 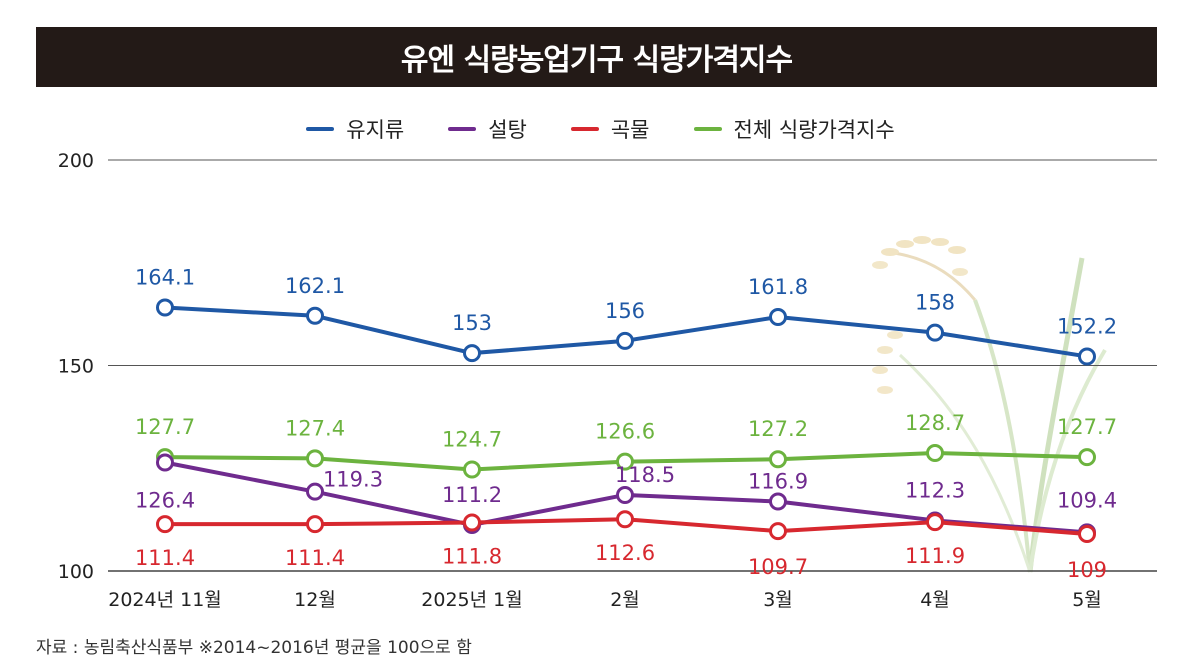 What do you see at coordinates (1087, 600) in the screenshot?
I see `x-tick-label: 5월` at bounding box center [1087, 600].